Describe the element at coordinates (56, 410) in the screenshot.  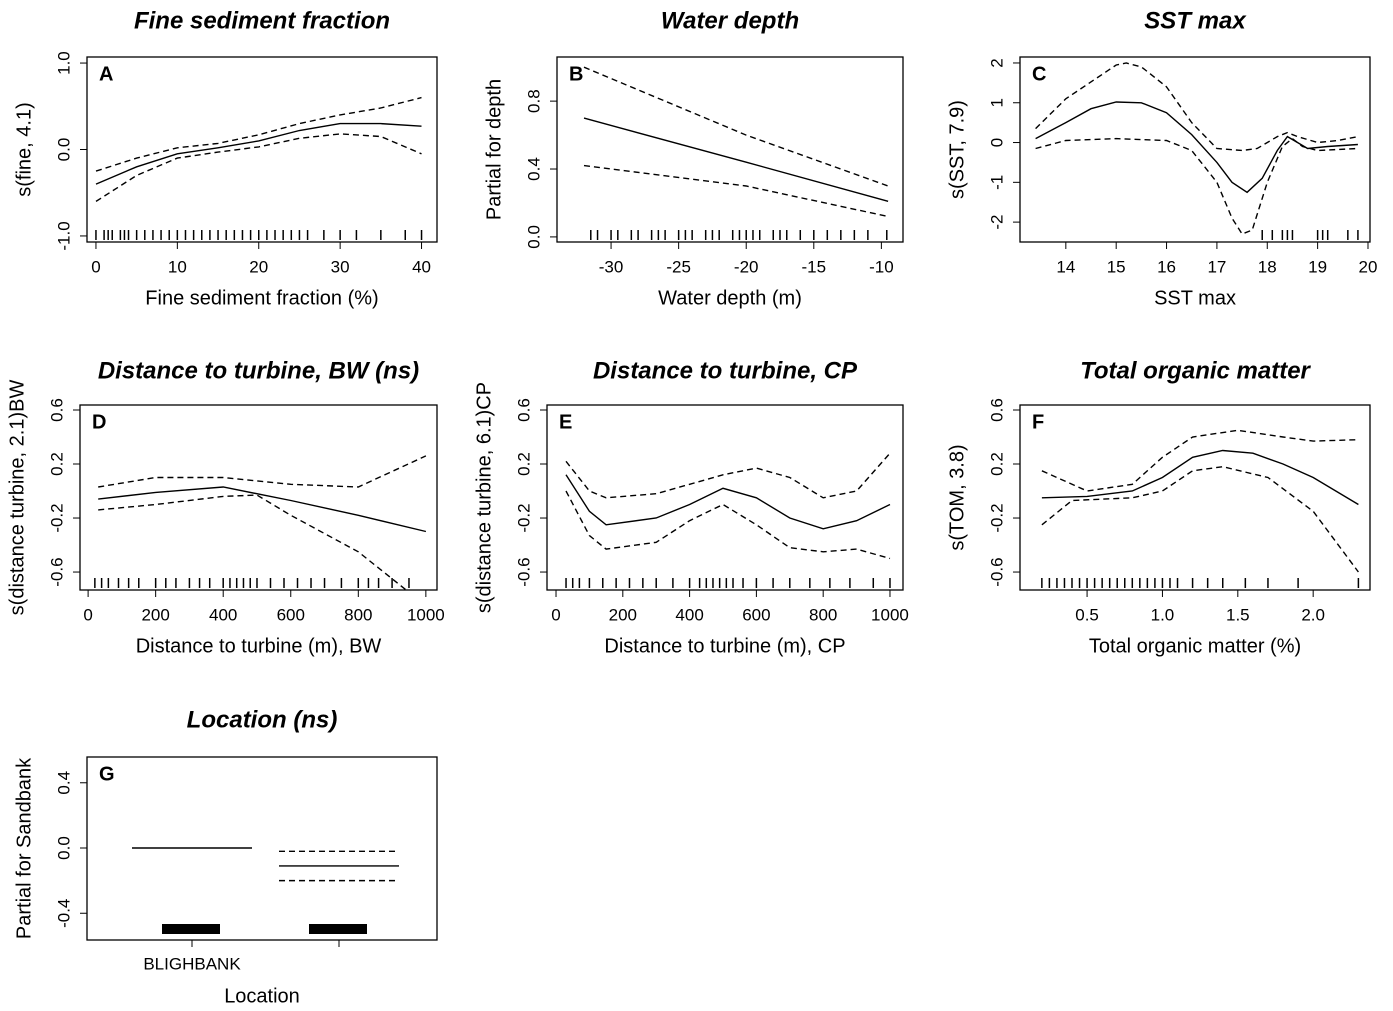
I see `y-tick-label: 0.6` at that location.